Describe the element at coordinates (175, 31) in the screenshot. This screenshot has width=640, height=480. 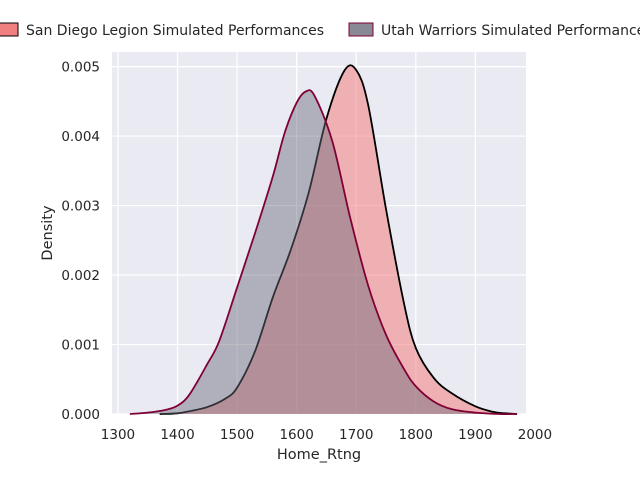
I see `legend-label: San Diego Legion Simulated Performances` at that location.